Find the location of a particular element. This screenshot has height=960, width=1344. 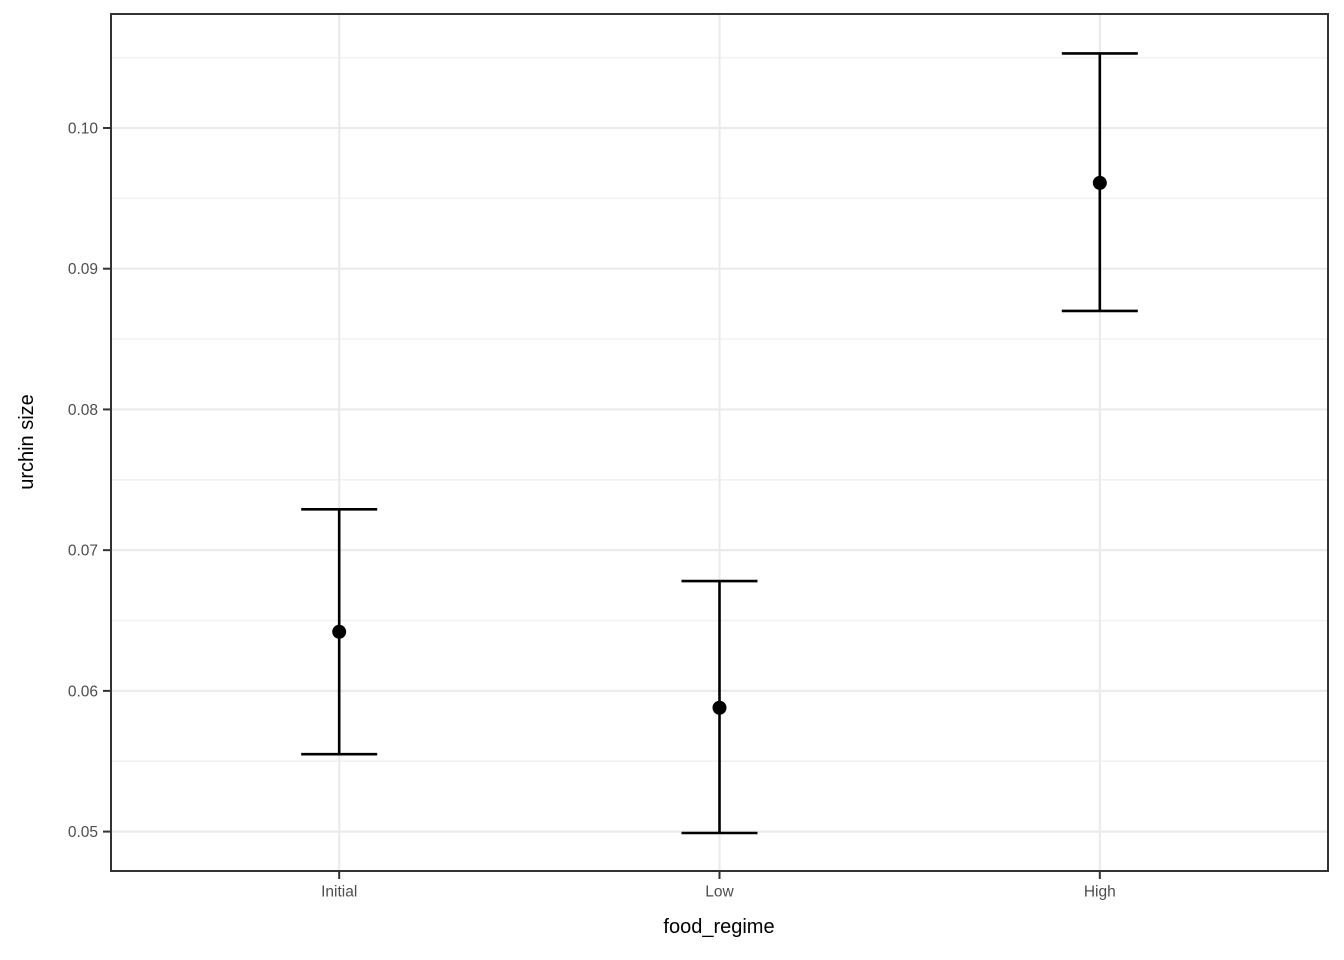

x-tick-label-low: Low is located at coordinates (719, 891).